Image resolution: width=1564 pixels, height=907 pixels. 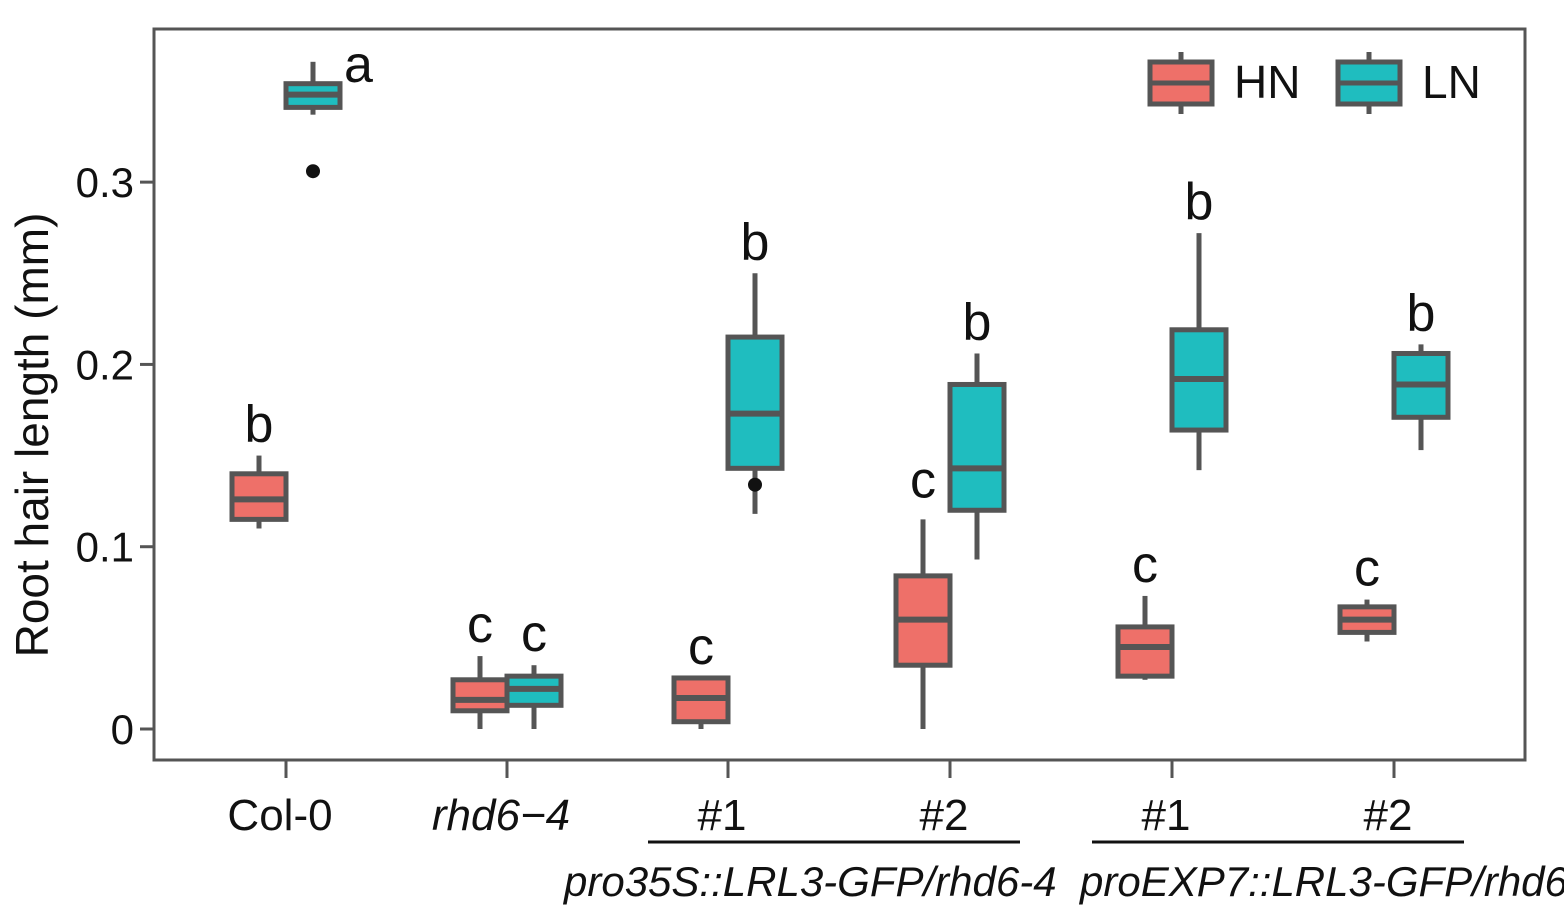 What do you see at coordinates (105, 364) in the screenshot?
I see `y-tick-label: 0.2` at bounding box center [105, 364].